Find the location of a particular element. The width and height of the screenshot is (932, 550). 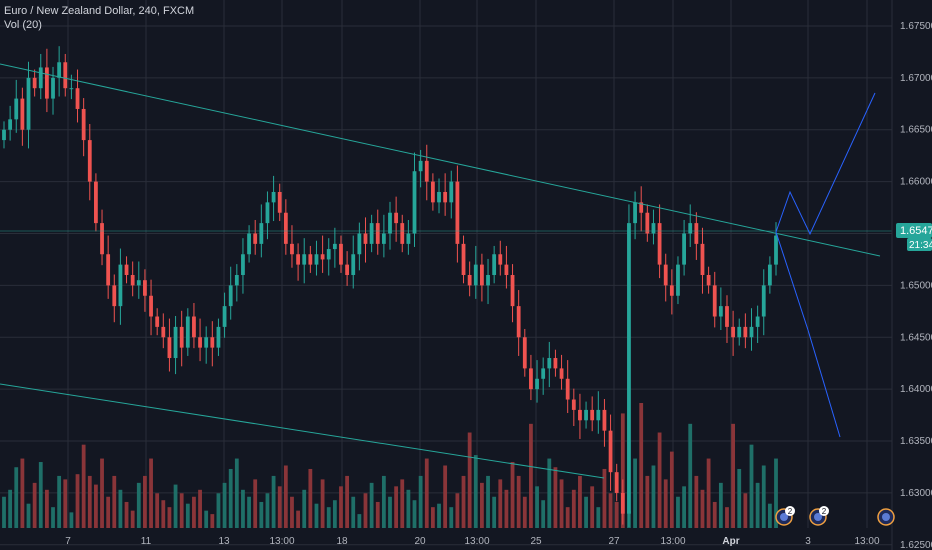

bearish-projection-path is located at coordinates (808, 334).